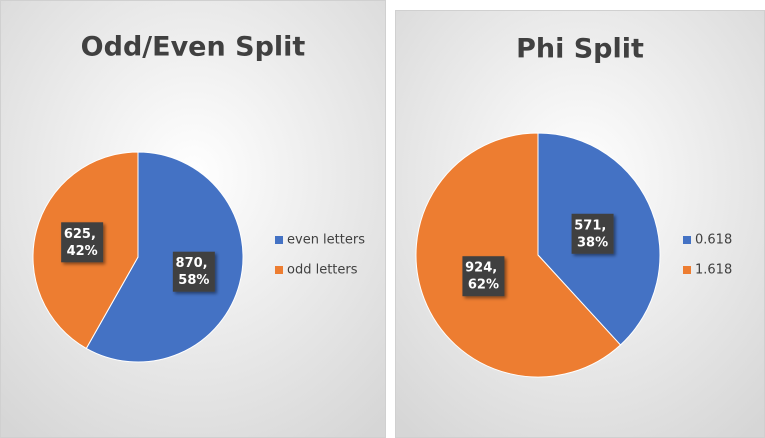 The width and height of the screenshot is (765, 438). I want to click on legend-label: odd letters, so click(322, 270).